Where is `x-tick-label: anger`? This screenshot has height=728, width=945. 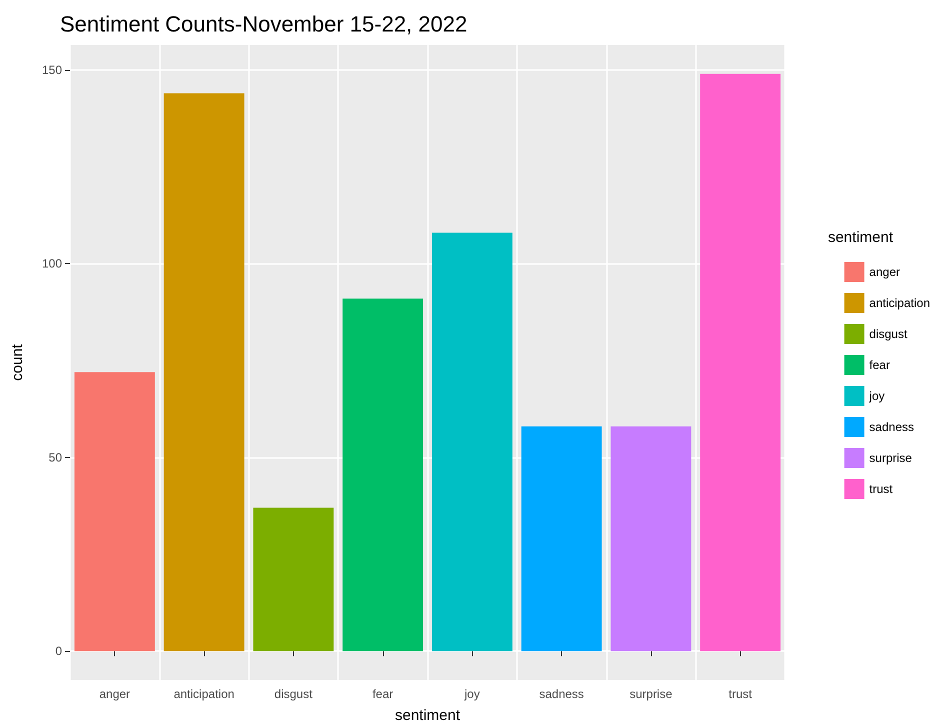
x-tick-label: anger is located at coordinates (114, 694).